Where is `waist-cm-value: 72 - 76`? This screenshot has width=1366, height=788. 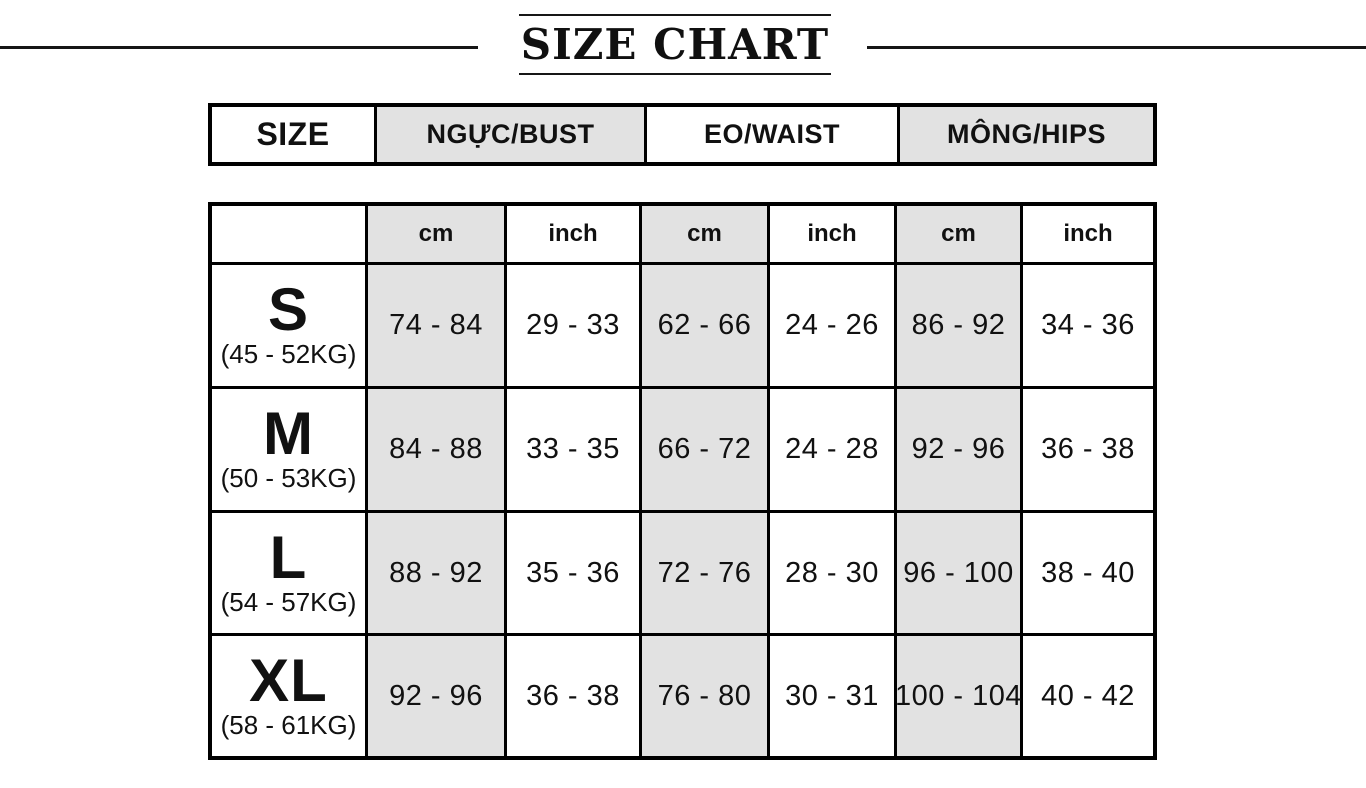 waist-cm-value: 72 - 76 is located at coordinates (704, 572).